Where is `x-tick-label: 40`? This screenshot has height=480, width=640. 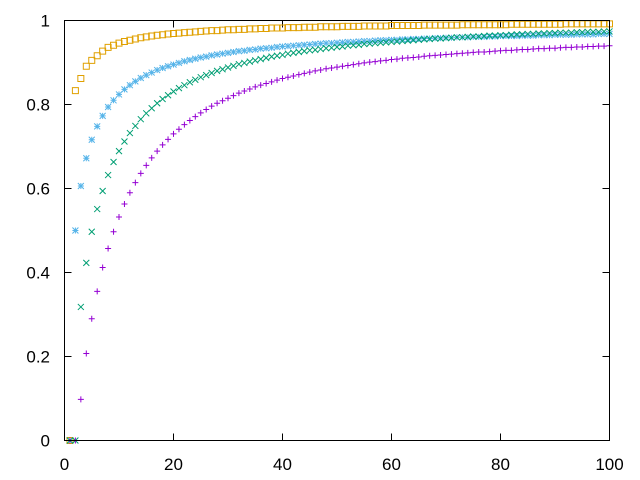
x-tick-label: 40 is located at coordinates (282, 464).